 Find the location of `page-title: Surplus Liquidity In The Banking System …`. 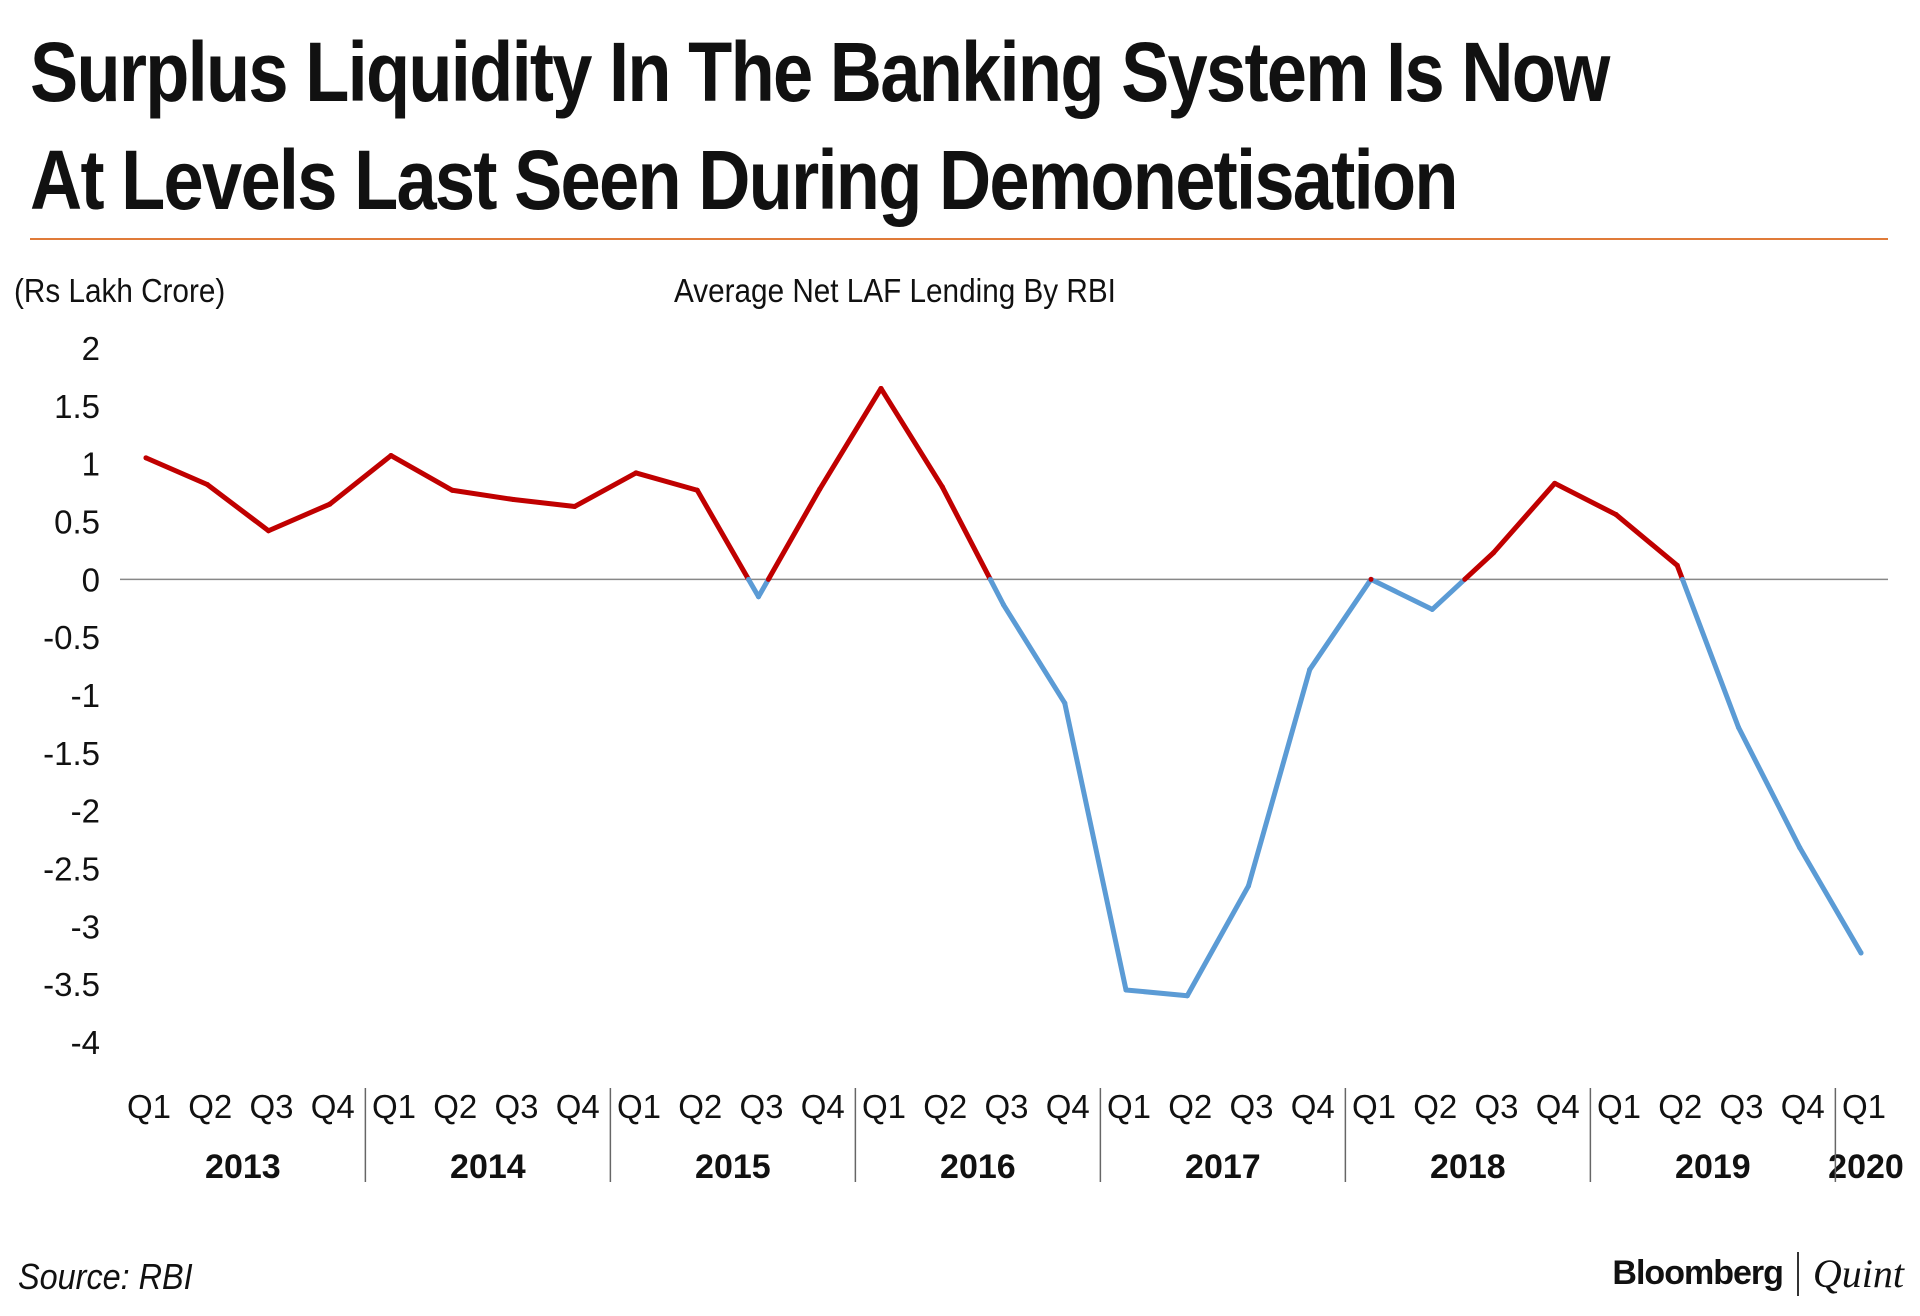

page-title: Surplus Liquidity In The Banking System … is located at coordinates (830, 126).